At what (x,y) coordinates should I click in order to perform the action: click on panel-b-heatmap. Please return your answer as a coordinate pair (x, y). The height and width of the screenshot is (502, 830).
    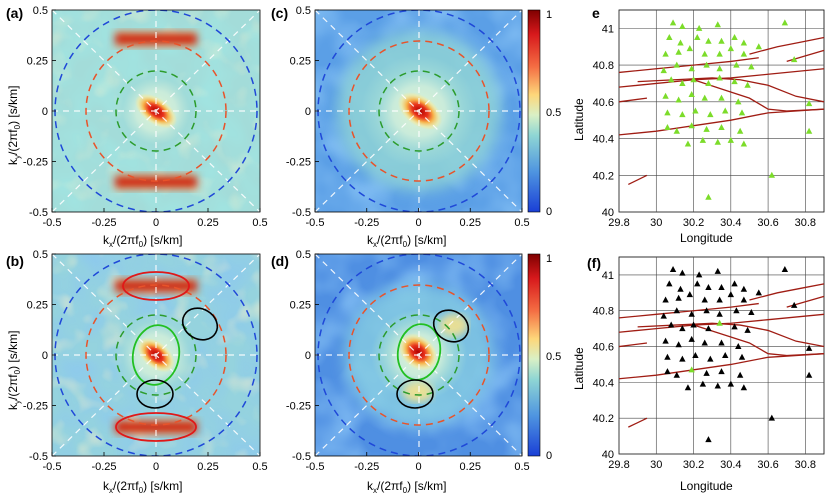
    Looking at the image, I should click on (156, 355).